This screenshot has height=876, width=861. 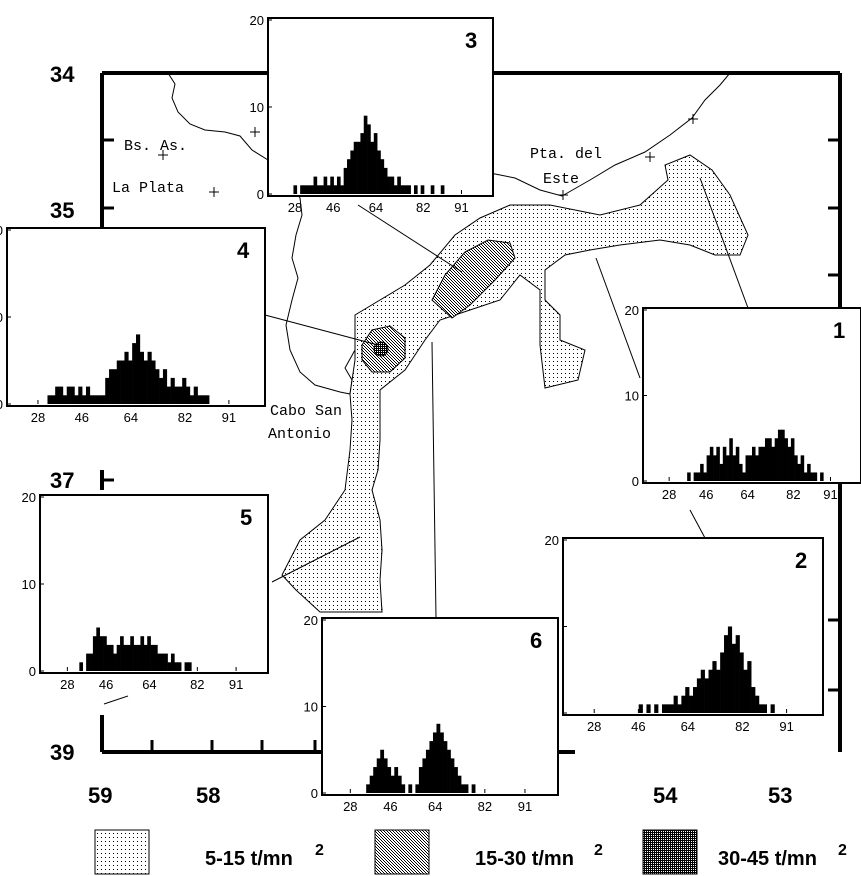 What do you see at coordinates (767, 859) in the screenshot?
I see `legend-label-30-45: 30-45 t/mn` at bounding box center [767, 859].